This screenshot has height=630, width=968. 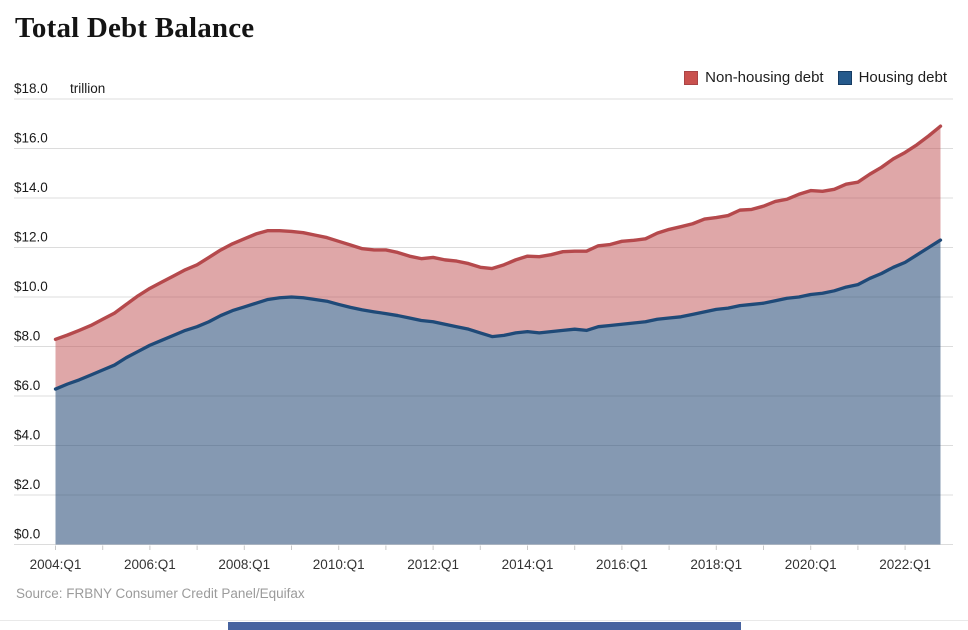 What do you see at coordinates (150, 564) in the screenshot?
I see `x-tick-label: 2006:Q1` at bounding box center [150, 564].